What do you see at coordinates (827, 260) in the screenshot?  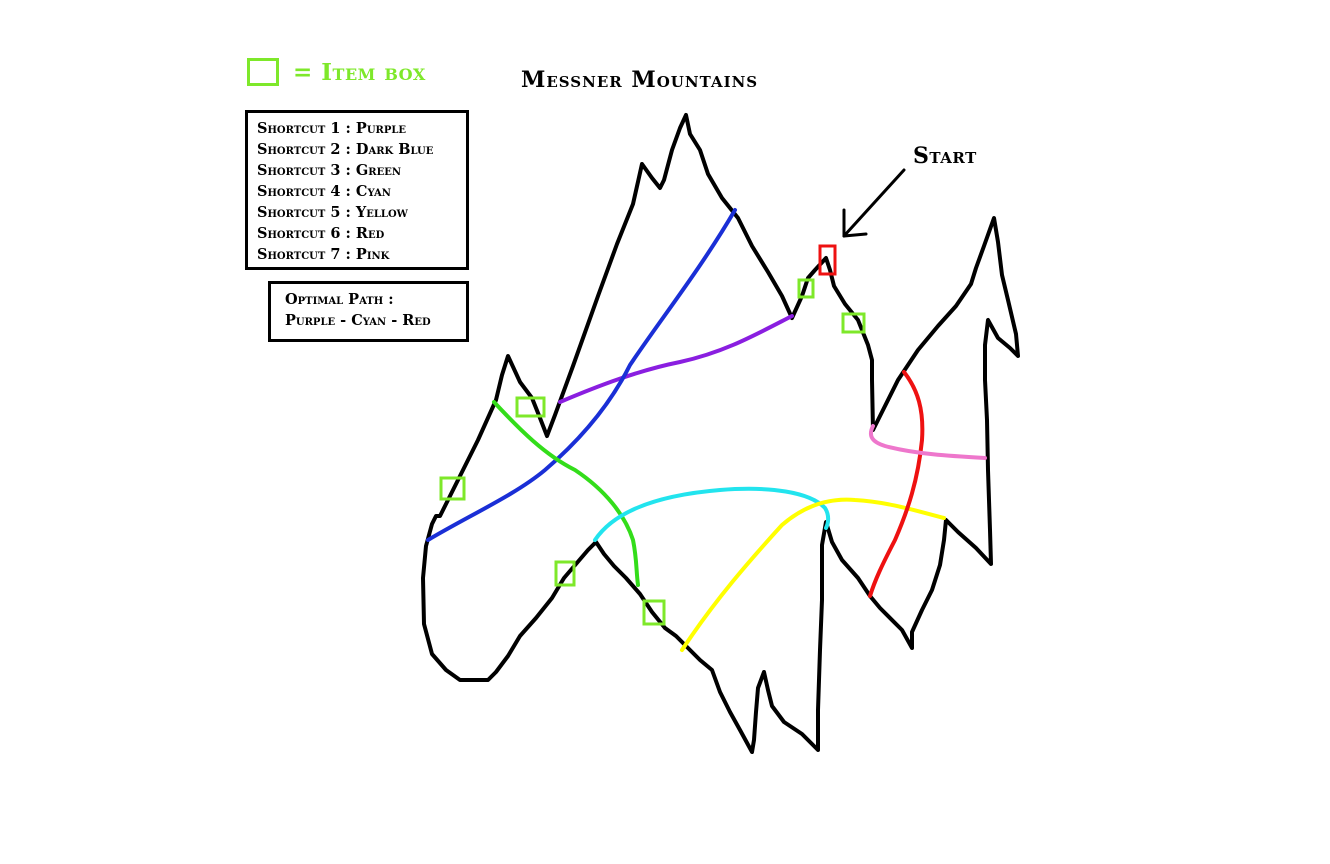 I see `start-marker` at bounding box center [827, 260].